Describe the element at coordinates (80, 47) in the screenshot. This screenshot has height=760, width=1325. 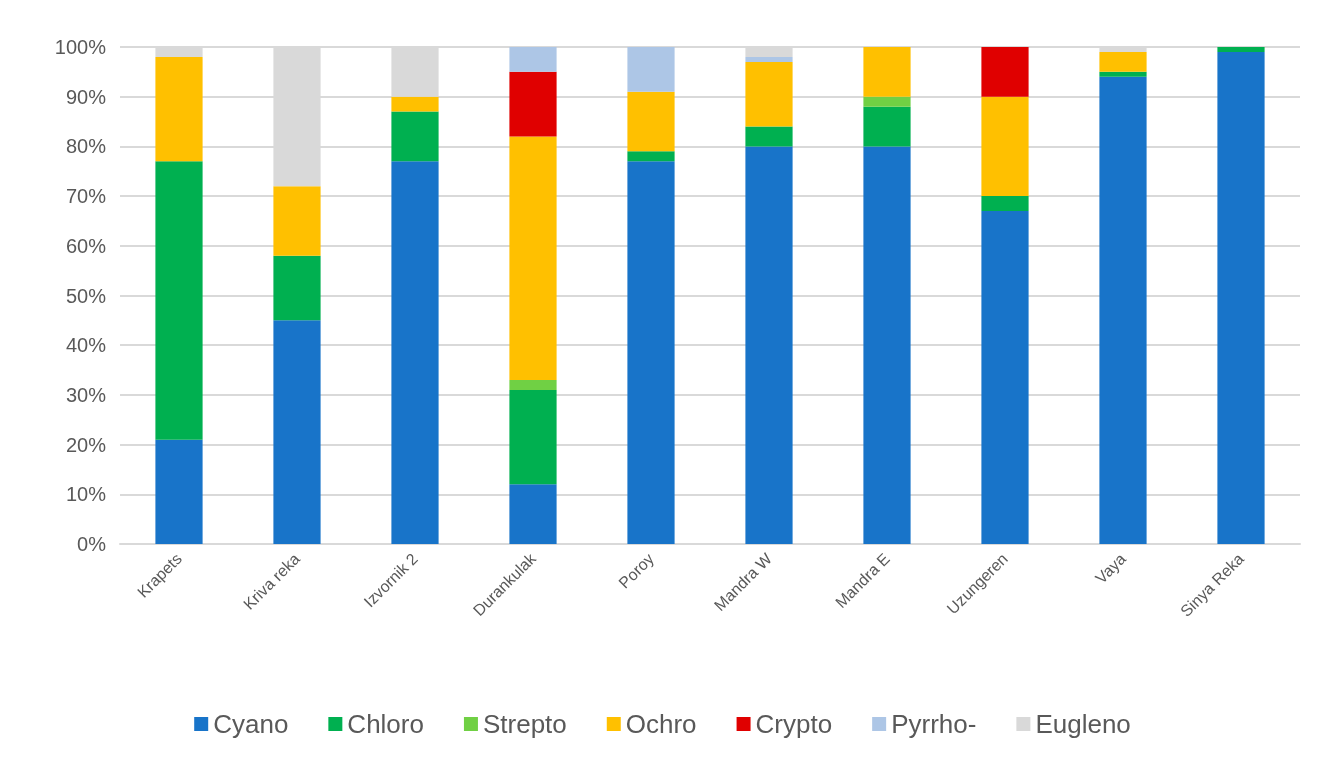
I see `y-tick-label: 100%` at that location.